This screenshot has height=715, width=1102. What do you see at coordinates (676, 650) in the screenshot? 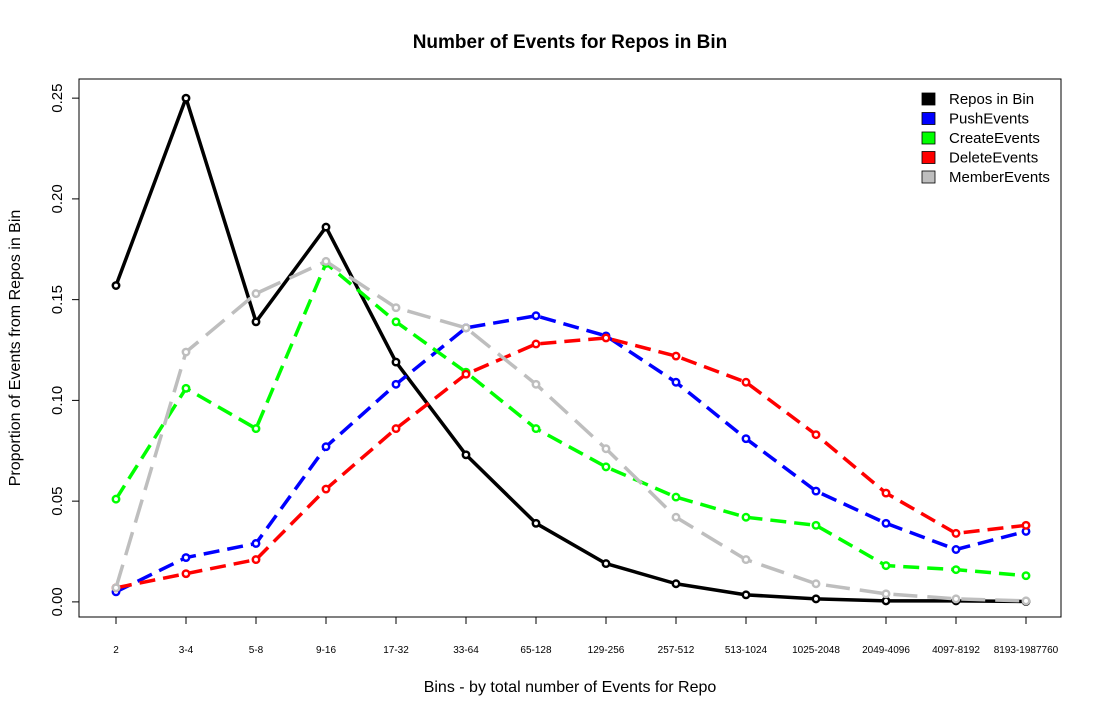
I see `x-tick-label: 257-512` at bounding box center [676, 650].